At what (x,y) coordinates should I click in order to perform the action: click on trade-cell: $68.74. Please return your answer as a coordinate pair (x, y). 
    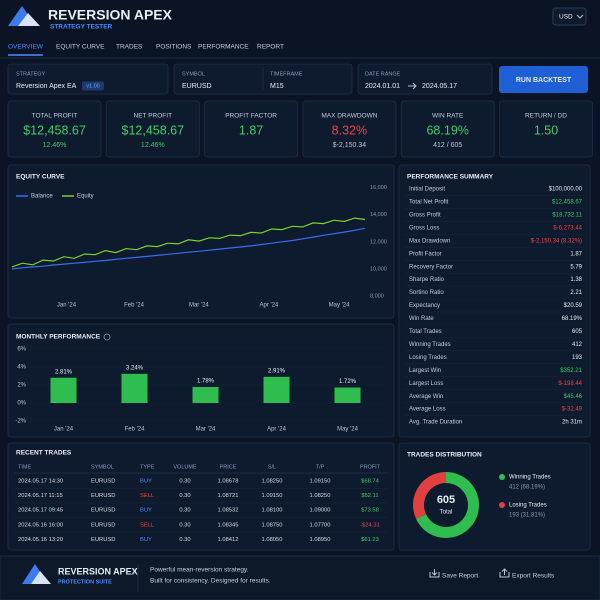
    Looking at the image, I should click on (370, 482).